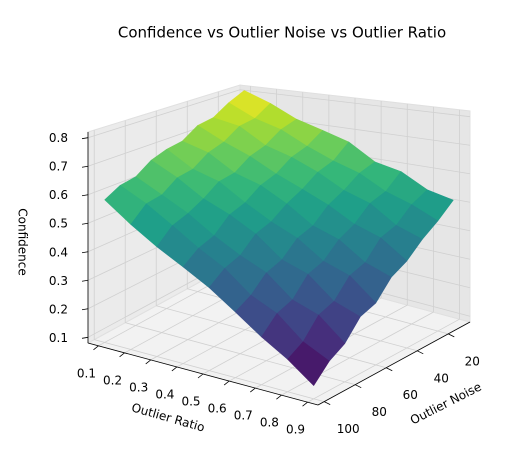 This screenshot has width=522, height=452. Describe the element at coordinates (164, 394) in the screenshot. I see `x-tick-label: 0.4` at that location.